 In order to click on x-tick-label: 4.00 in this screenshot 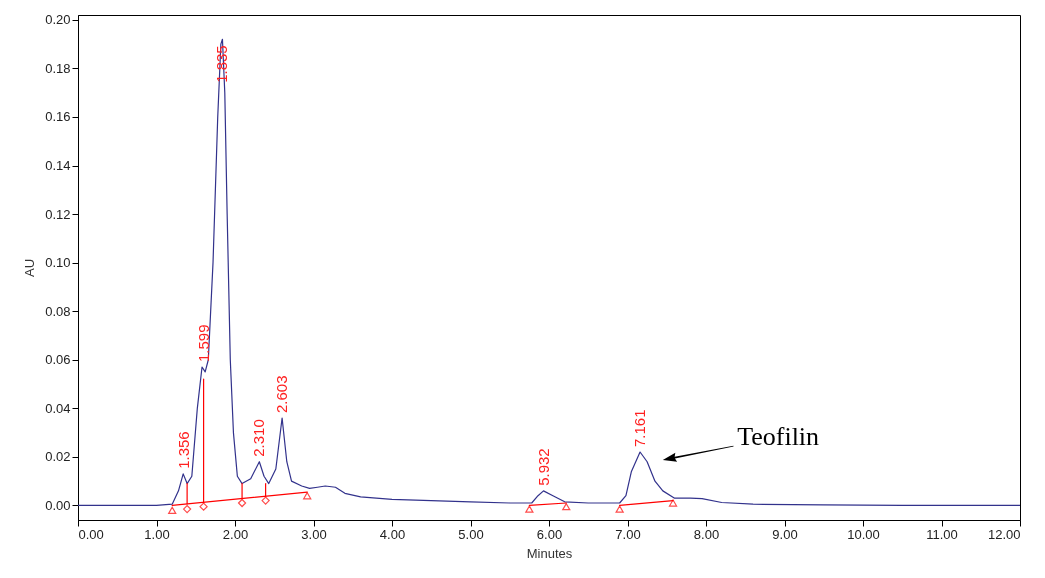, I will do `click(392, 534)`.